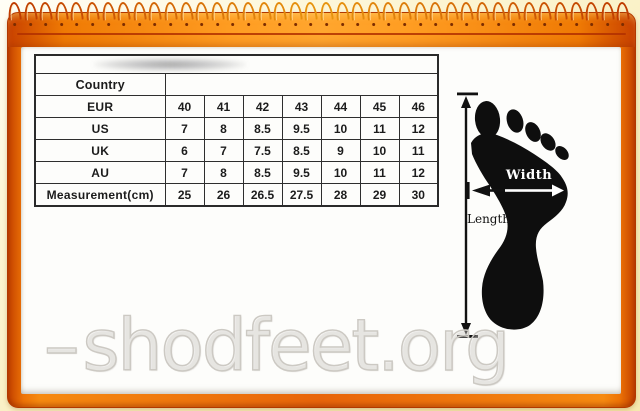  What do you see at coordinates (100, 150) in the screenshot?
I see `row-label-uk: UK` at bounding box center [100, 150].